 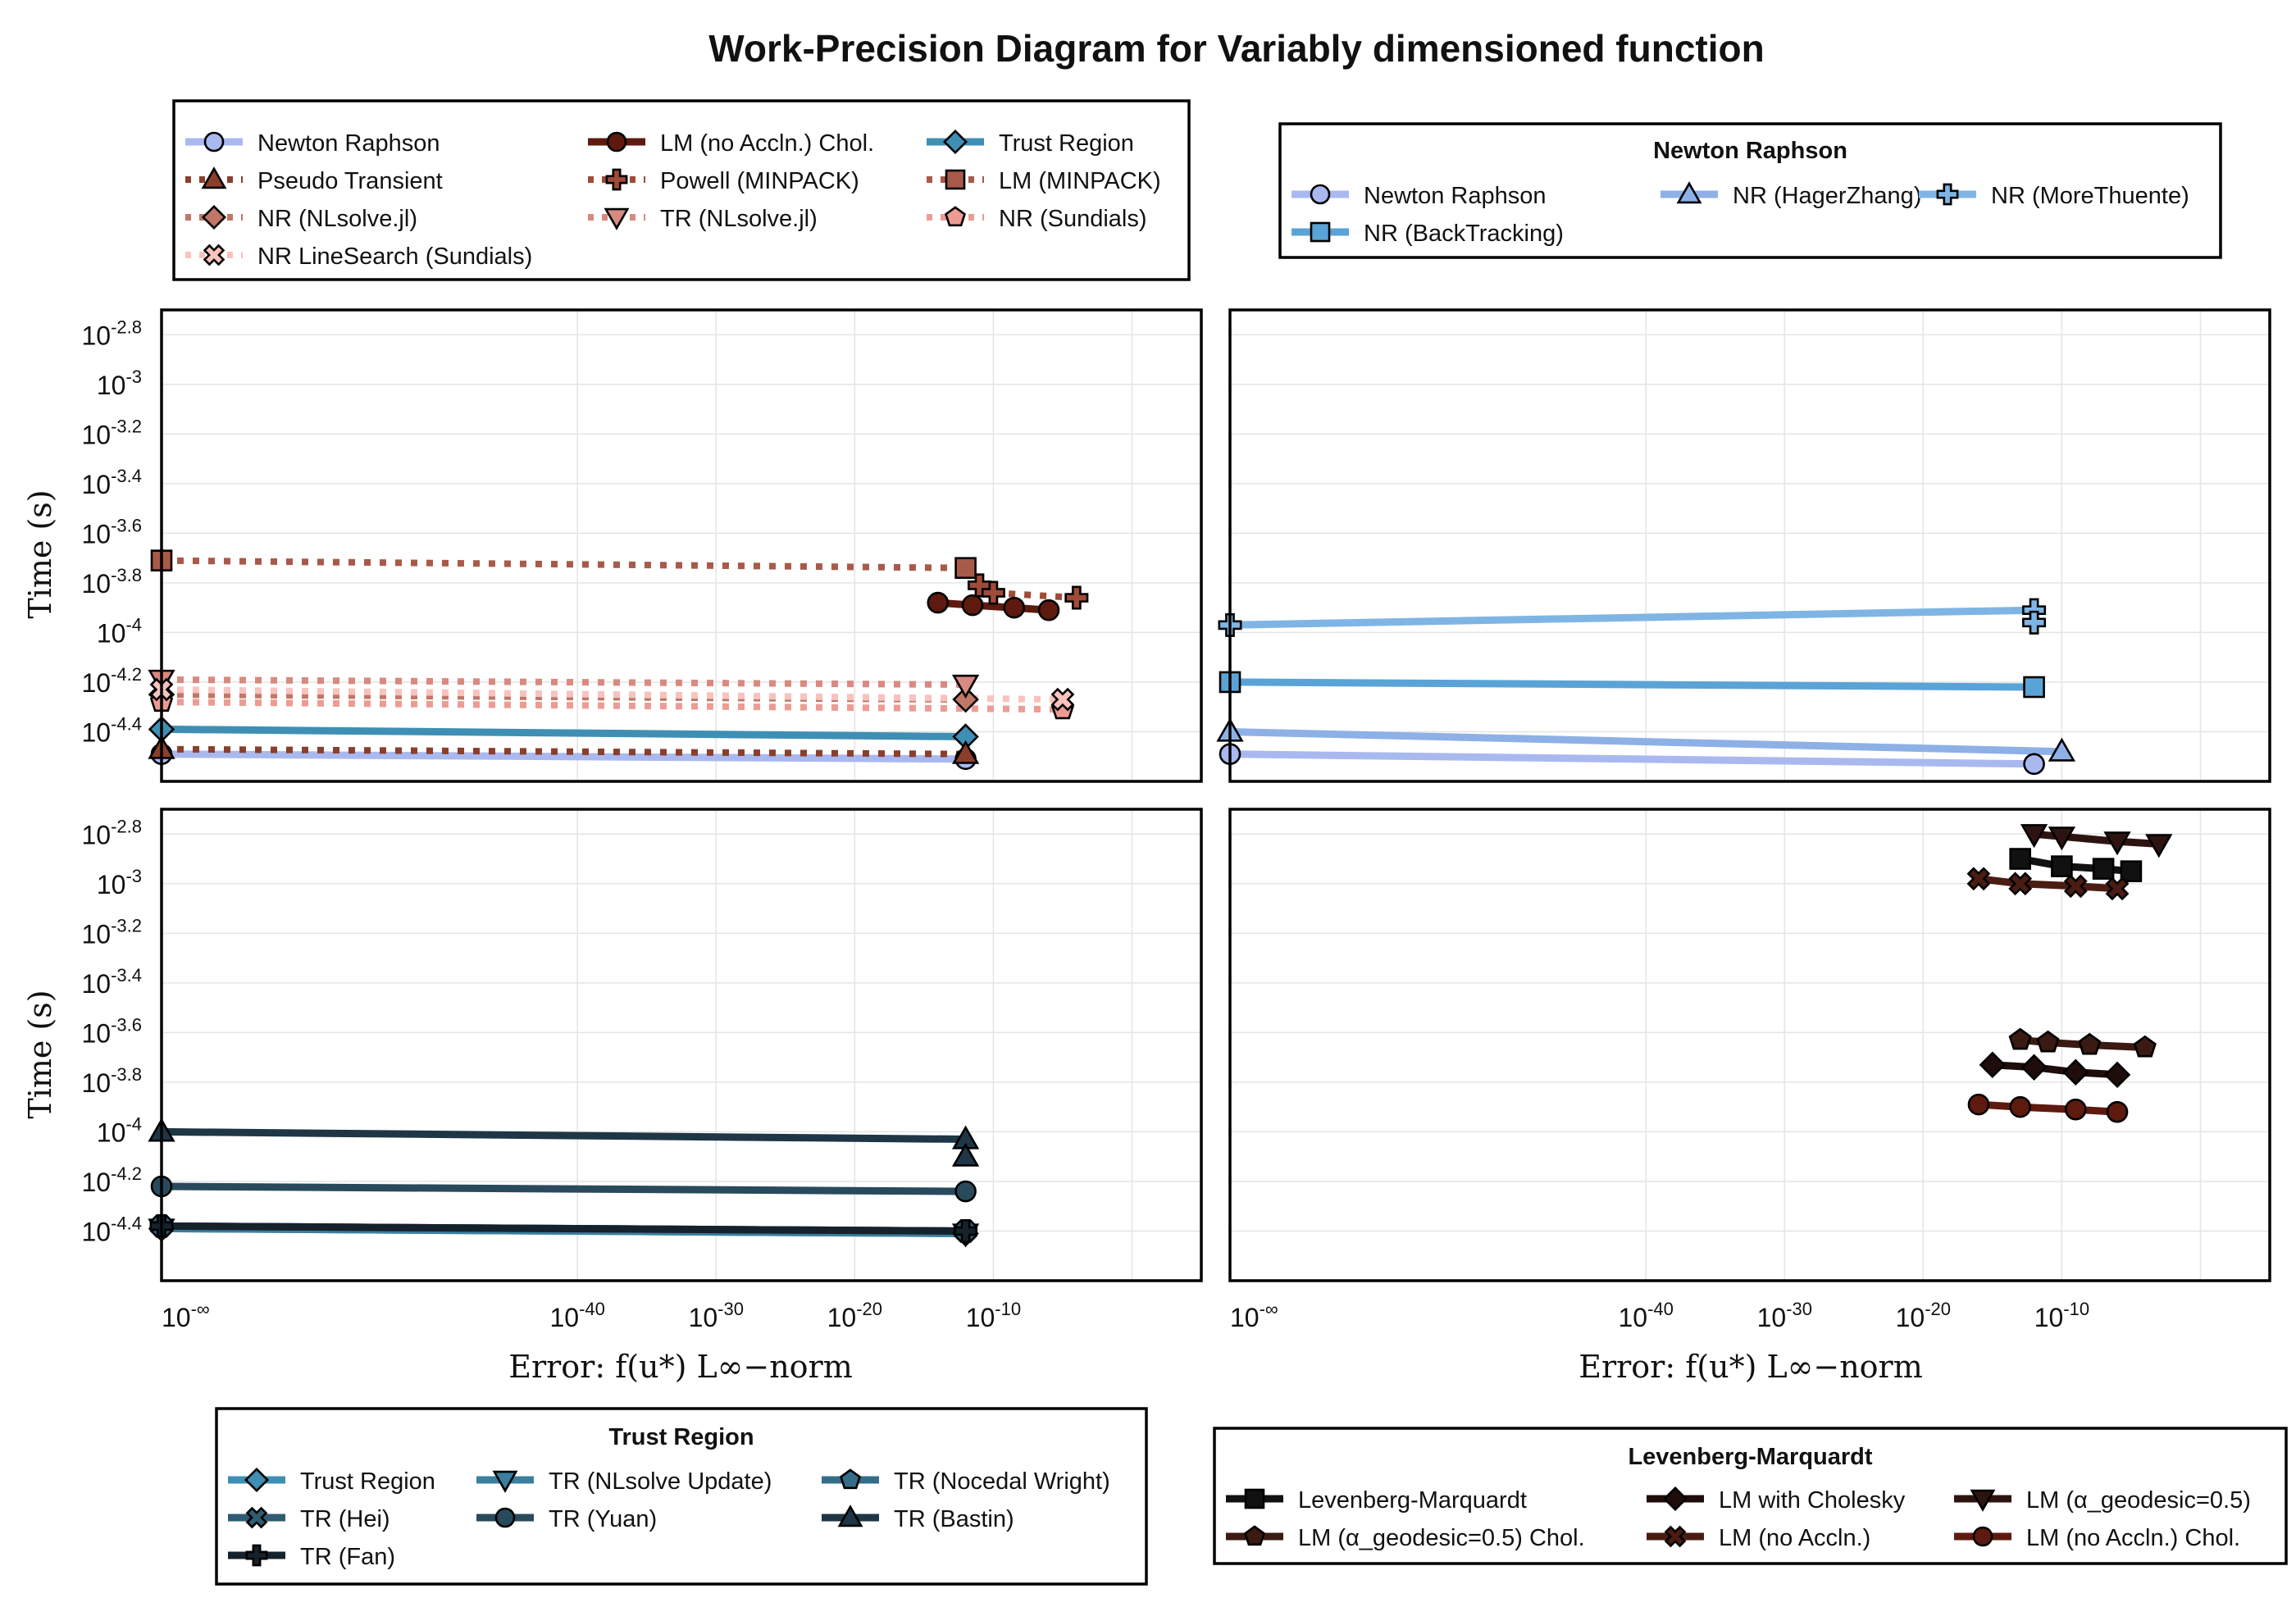 What do you see at coordinates (111, 730) in the screenshot?
I see `y-tick-label: 10-4.4` at bounding box center [111, 730].